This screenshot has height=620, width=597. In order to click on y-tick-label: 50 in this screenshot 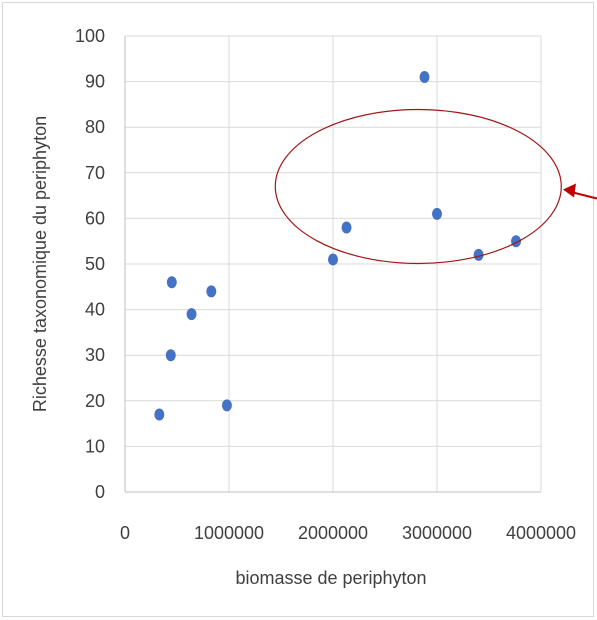, I will do `click(95, 264)`.